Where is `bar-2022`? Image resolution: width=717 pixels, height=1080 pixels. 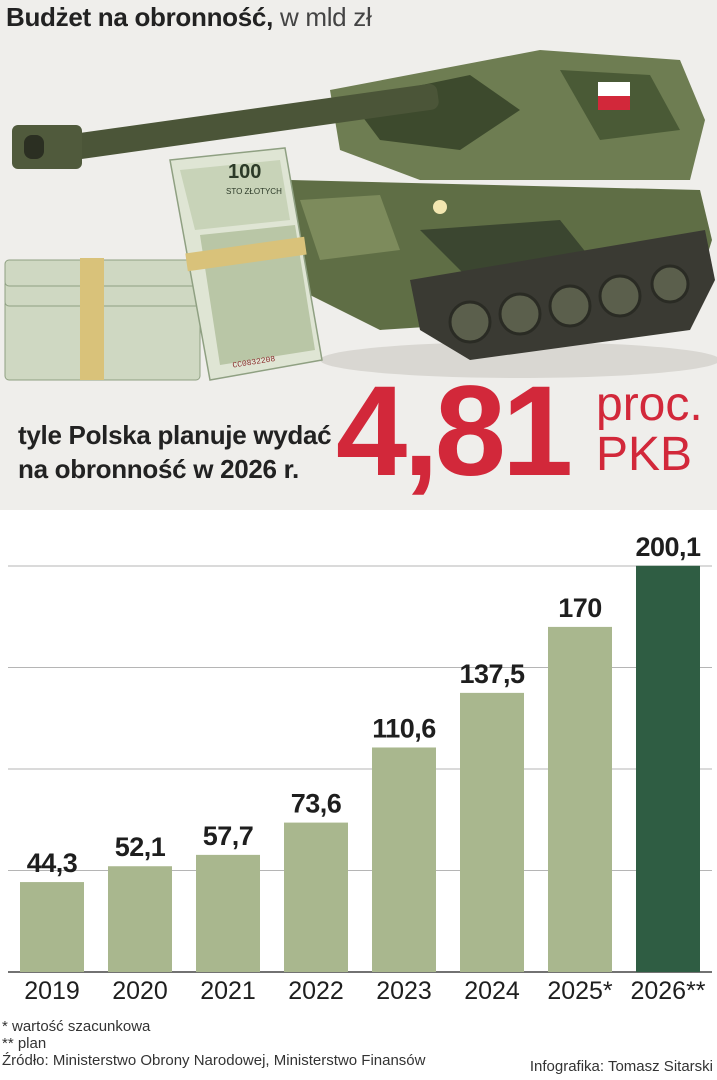
bar-2022 is located at coordinates (316, 897).